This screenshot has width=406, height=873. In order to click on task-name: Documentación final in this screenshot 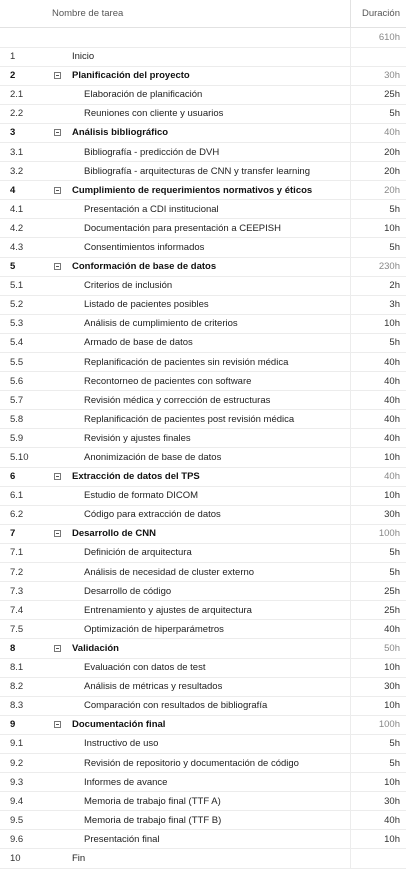, I will do `click(119, 725)`.